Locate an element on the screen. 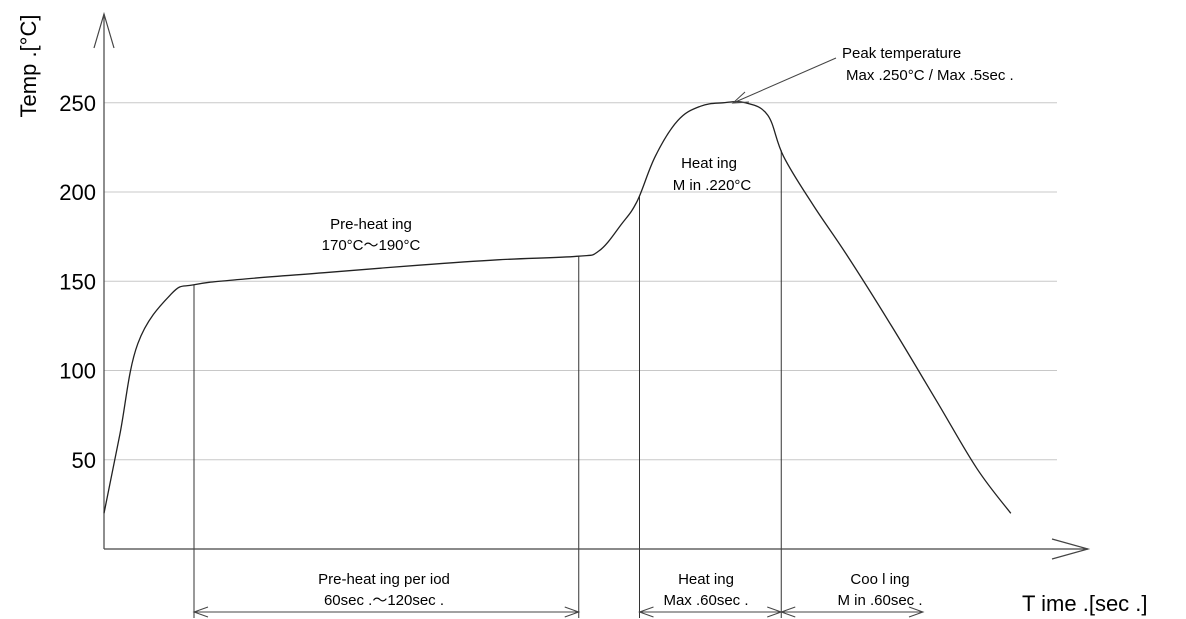  x-axis-title: T ime .[sec .] is located at coordinates (1085, 603).